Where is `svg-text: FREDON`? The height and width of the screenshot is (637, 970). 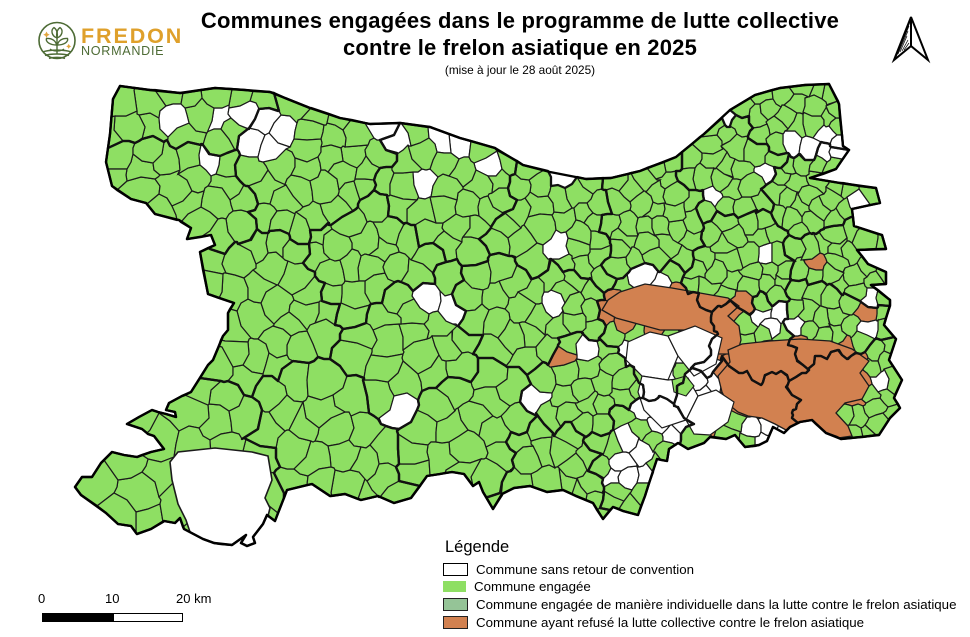
svg-text: FREDON is located at coordinates (132, 36).